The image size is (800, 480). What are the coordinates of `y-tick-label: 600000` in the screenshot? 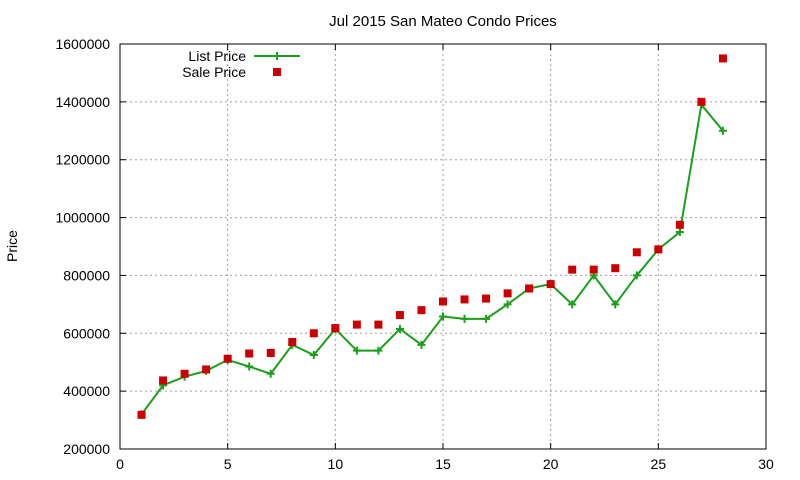 It's located at (86, 333).